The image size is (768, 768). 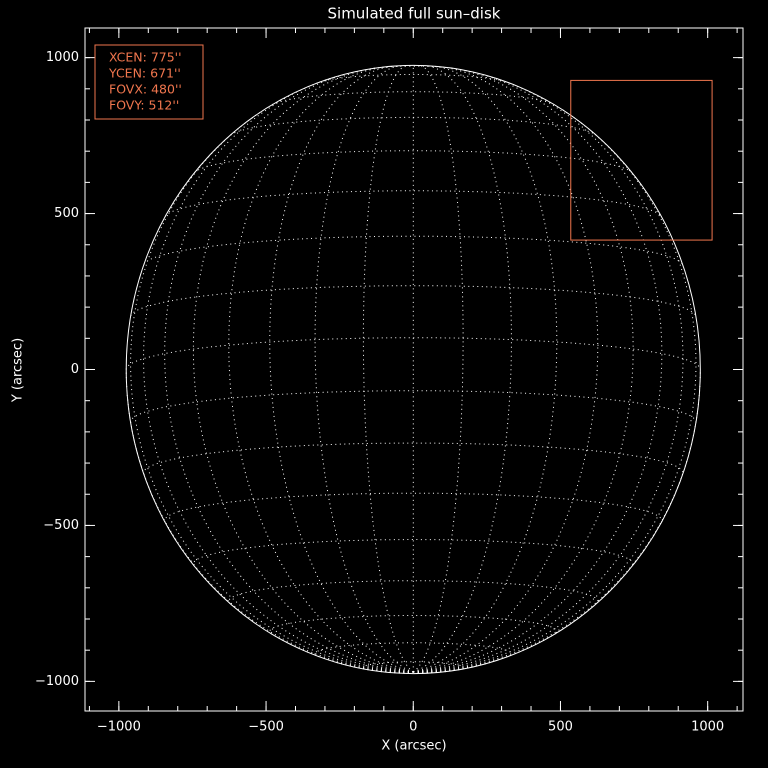 I want to click on x-tick-label: 500, so click(x=560, y=727).